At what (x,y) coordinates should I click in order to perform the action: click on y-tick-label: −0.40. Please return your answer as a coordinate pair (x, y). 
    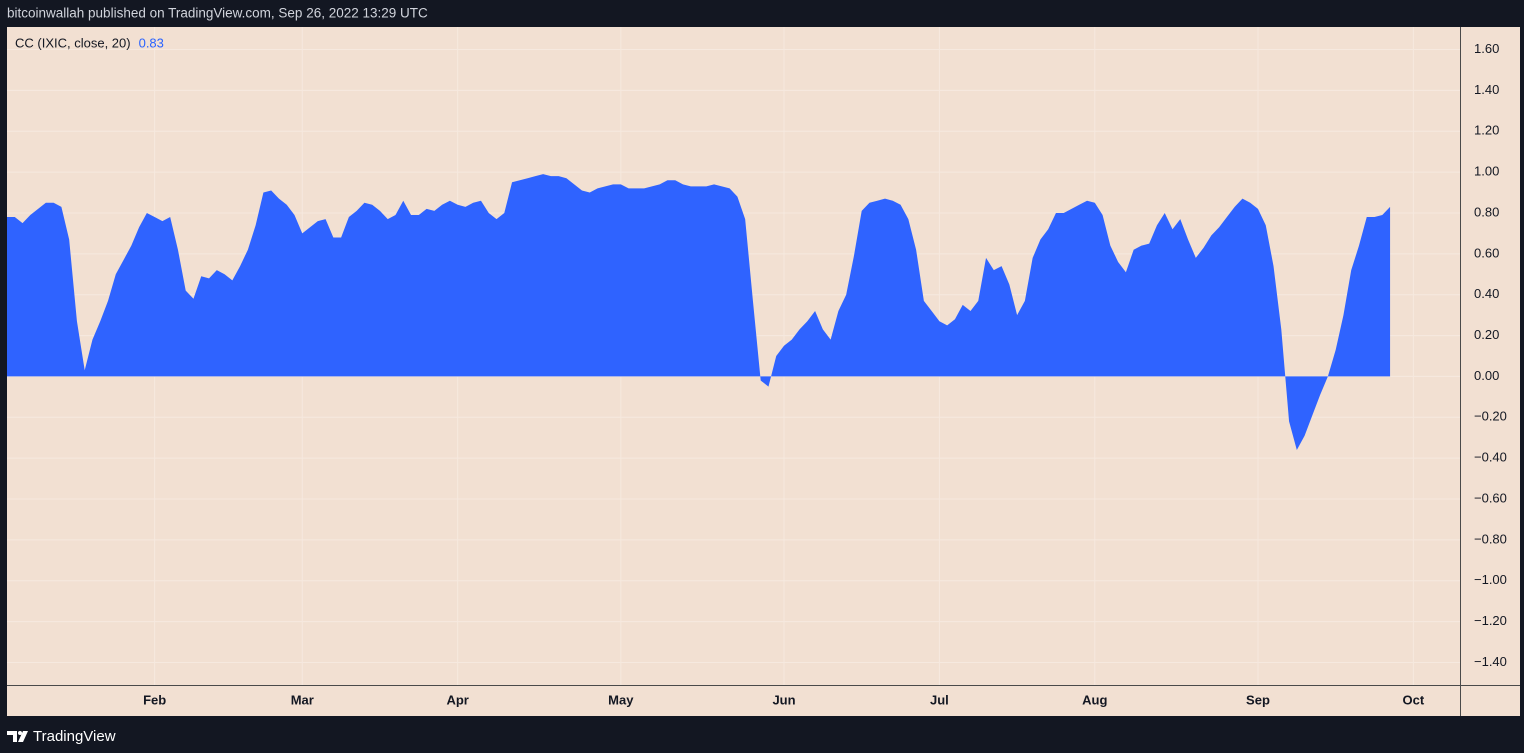
    Looking at the image, I should click on (1490, 457).